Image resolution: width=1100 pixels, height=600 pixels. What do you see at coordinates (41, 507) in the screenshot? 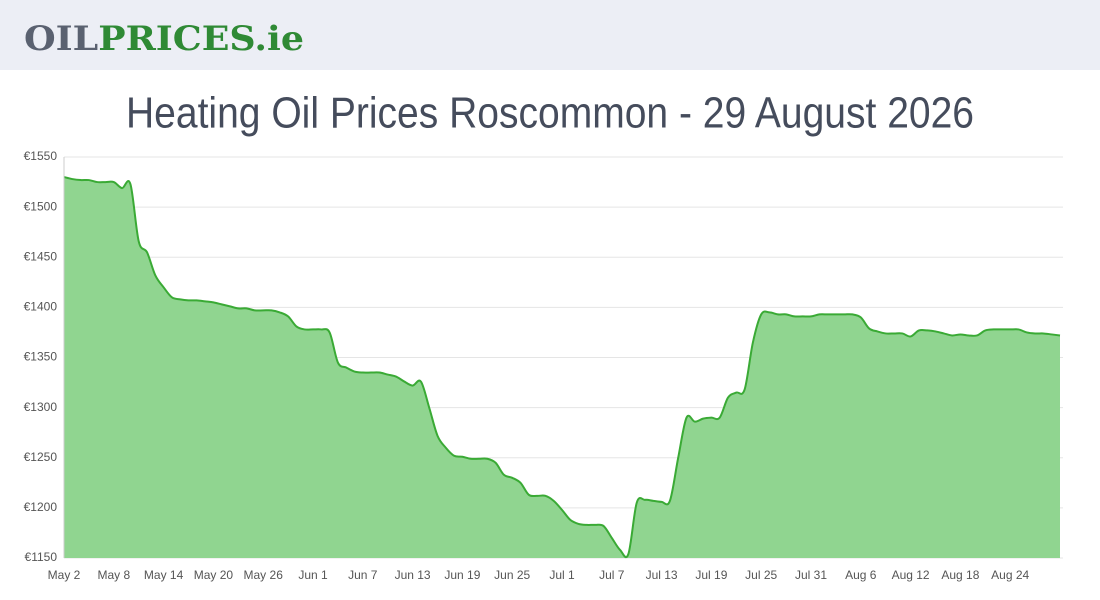
I see `y-tick-label: €1200` at bounding box center [41, 507].